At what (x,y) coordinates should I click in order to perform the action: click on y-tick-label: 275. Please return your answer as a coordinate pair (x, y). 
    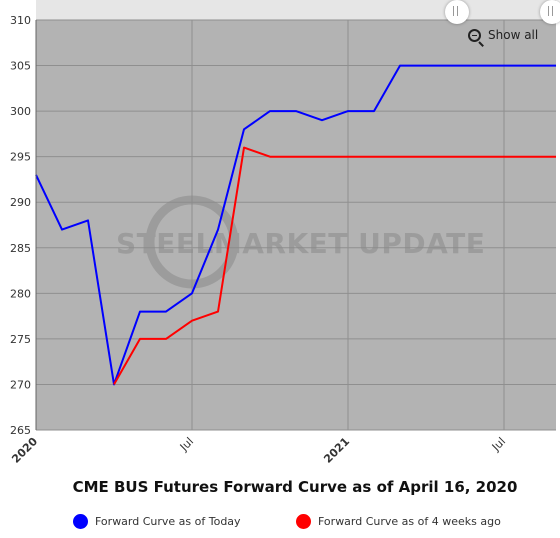
    Looking at the image, I should click on (20, 339).